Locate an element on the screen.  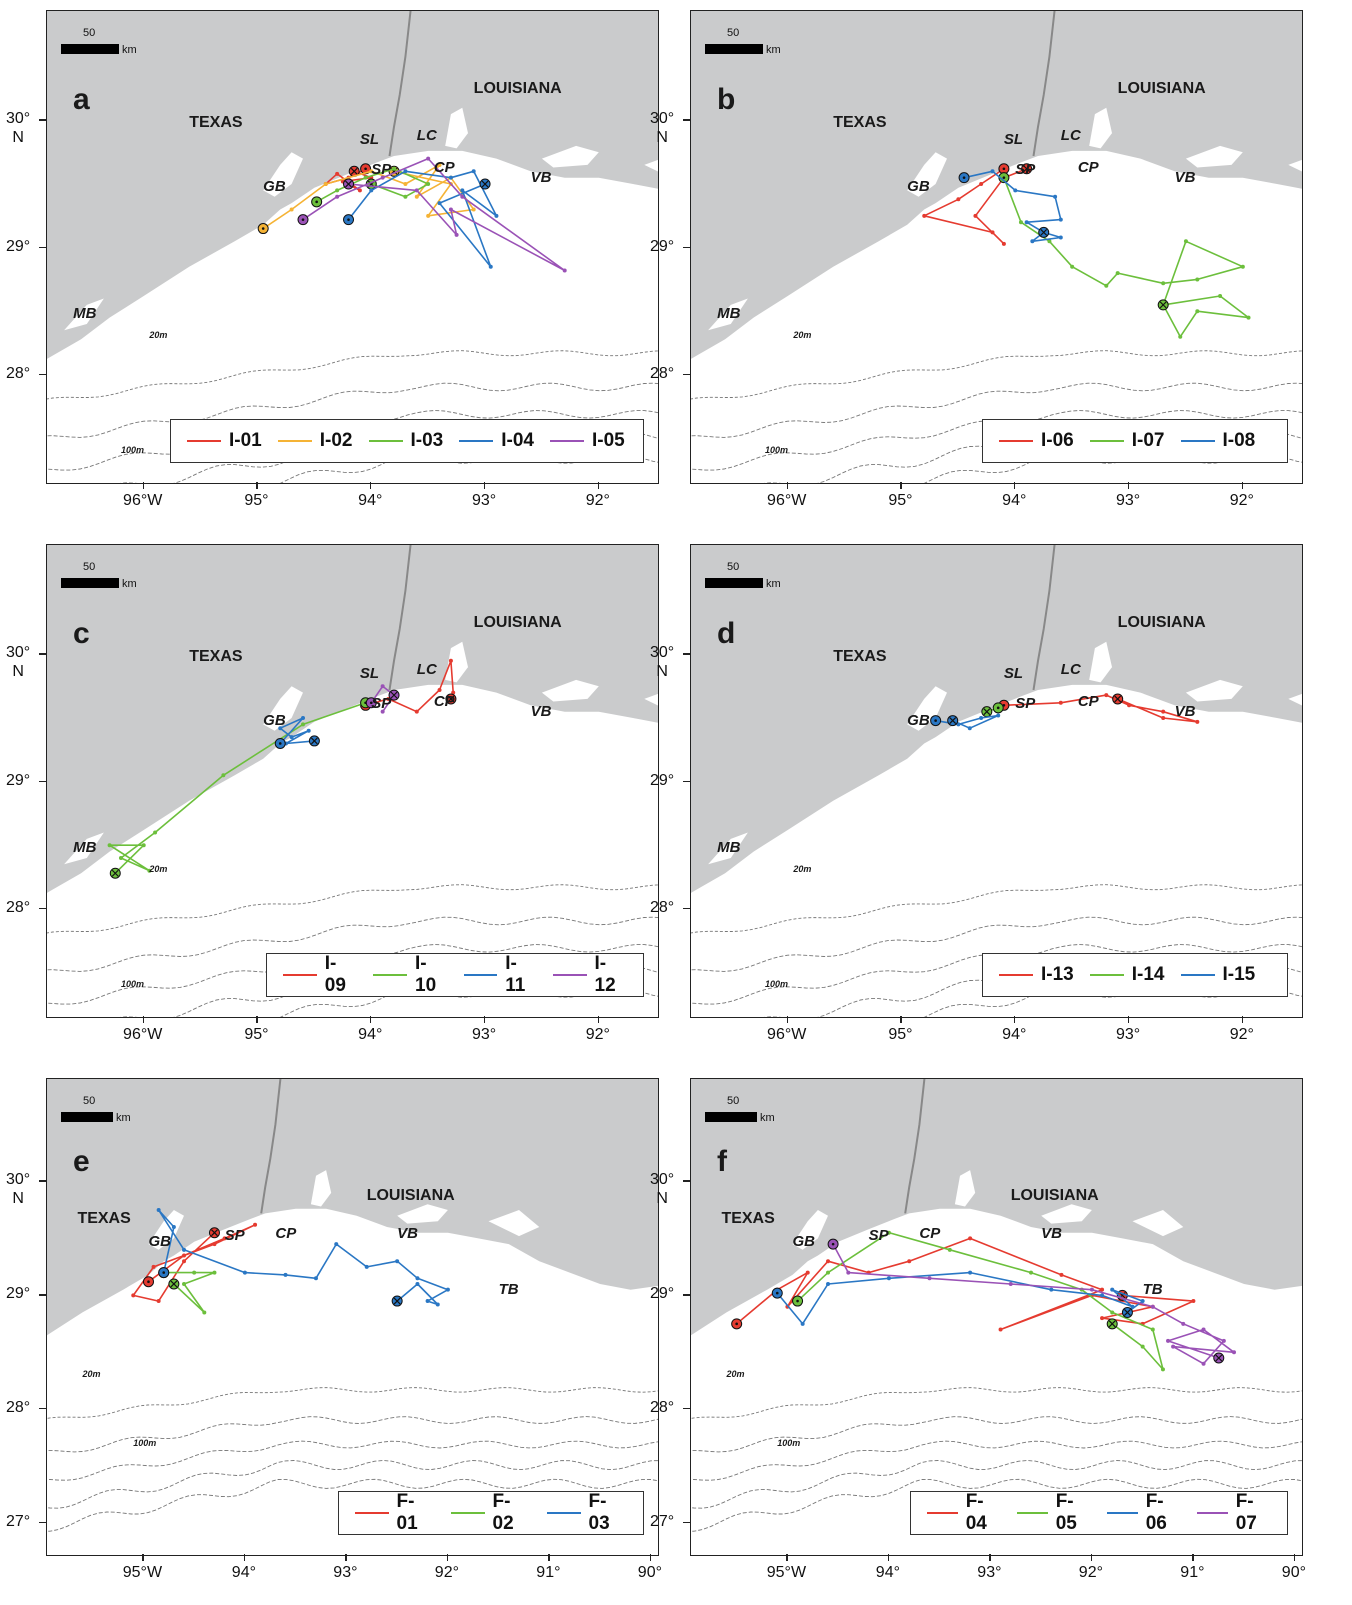
panel-letter: c is located at coordinates (81, 633).